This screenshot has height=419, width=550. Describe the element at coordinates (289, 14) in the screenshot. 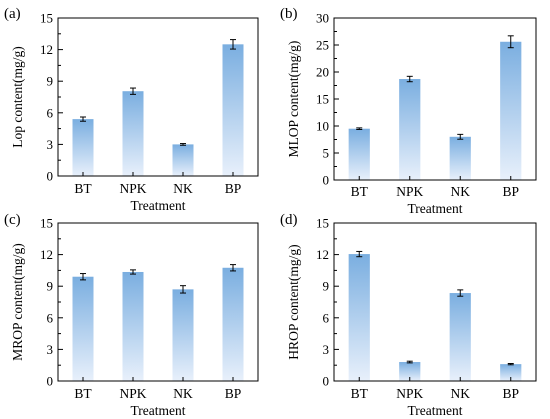

I see `panel-label: (b)` at that location.